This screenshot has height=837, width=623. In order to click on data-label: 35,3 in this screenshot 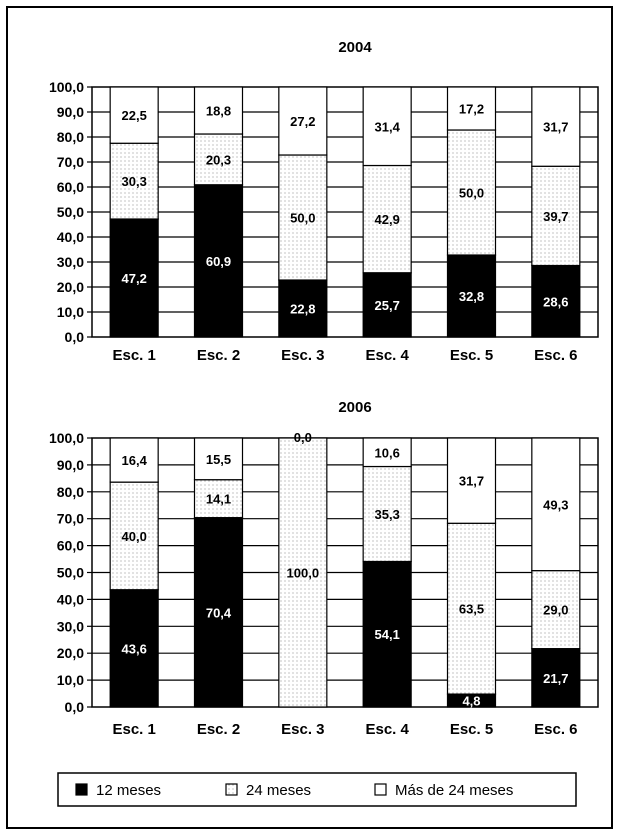, I will do `click(387, 514)`.